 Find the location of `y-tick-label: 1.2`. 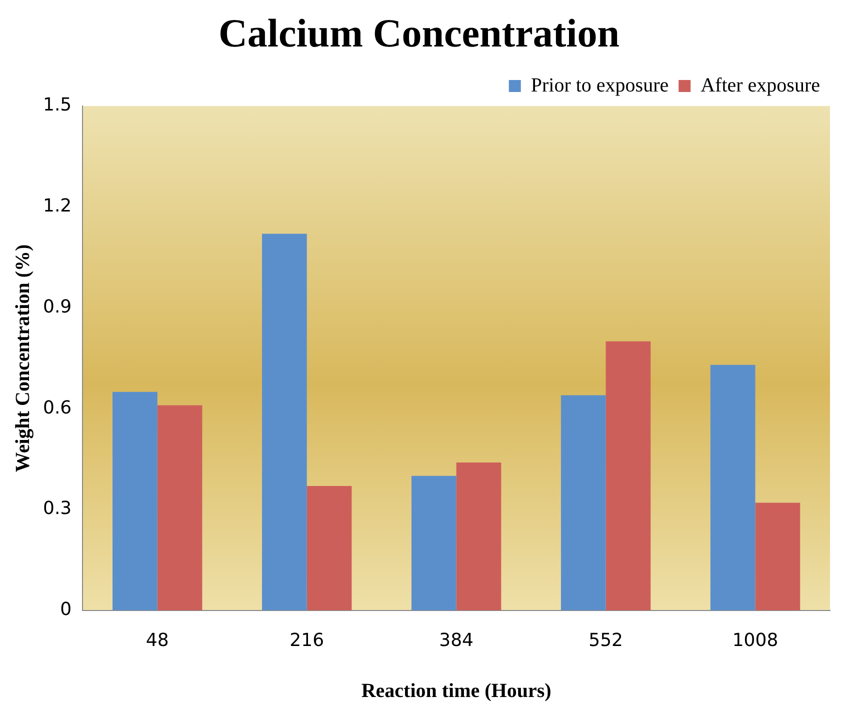

y-tick-label: 1.2 is located at coordinates (57, 206).